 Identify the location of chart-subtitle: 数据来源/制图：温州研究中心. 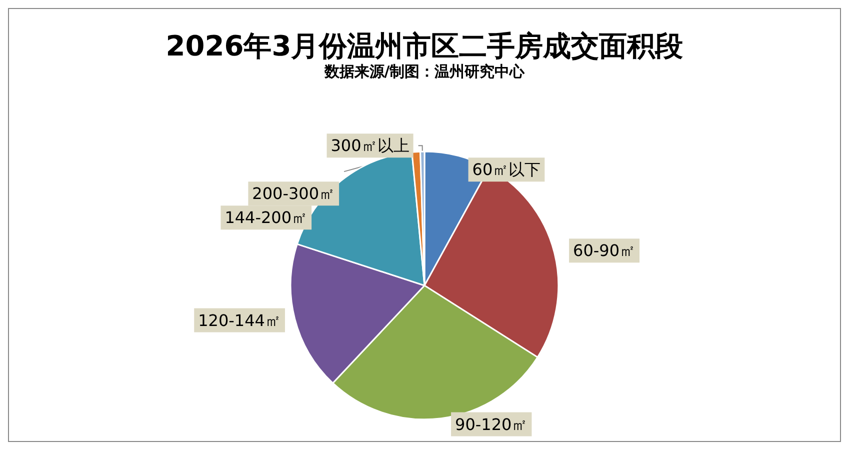
(424, 71).